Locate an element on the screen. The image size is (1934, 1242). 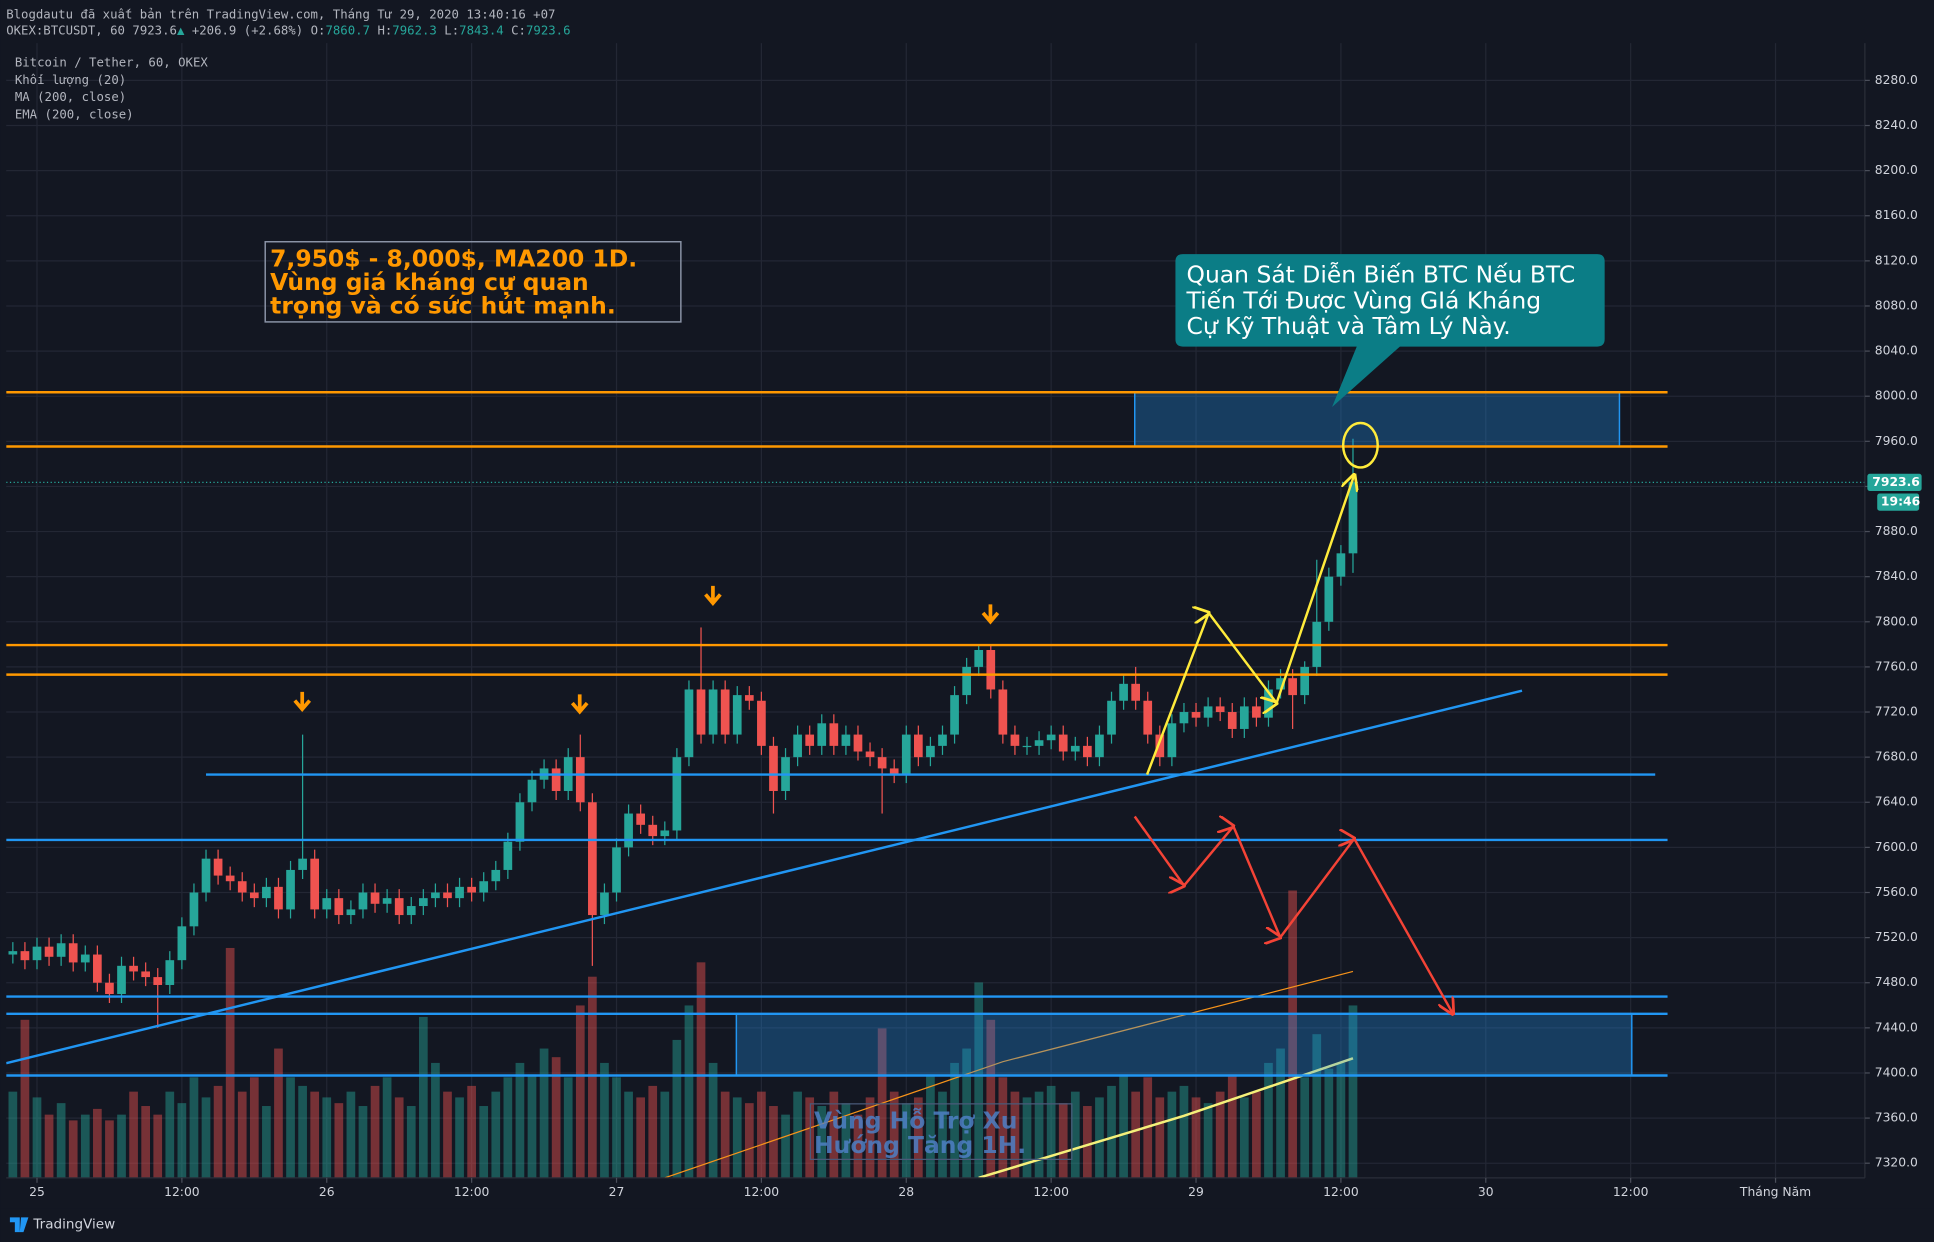
y-tick-label: 8080.0 is located at coordinates (1896, 305).